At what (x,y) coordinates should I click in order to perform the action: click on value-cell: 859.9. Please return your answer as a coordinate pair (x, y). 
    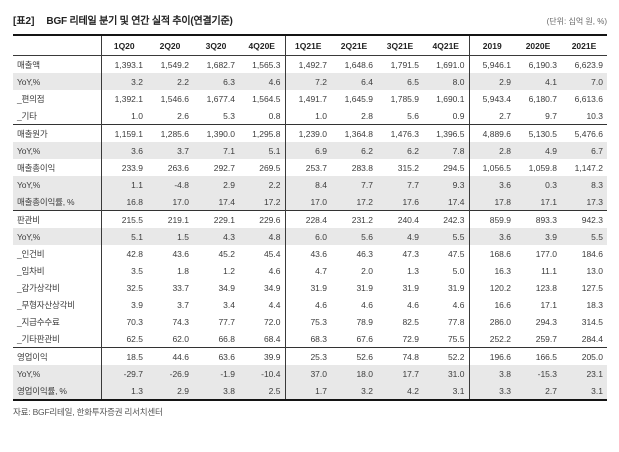
    Looking at the image, I should click on (491, 219).